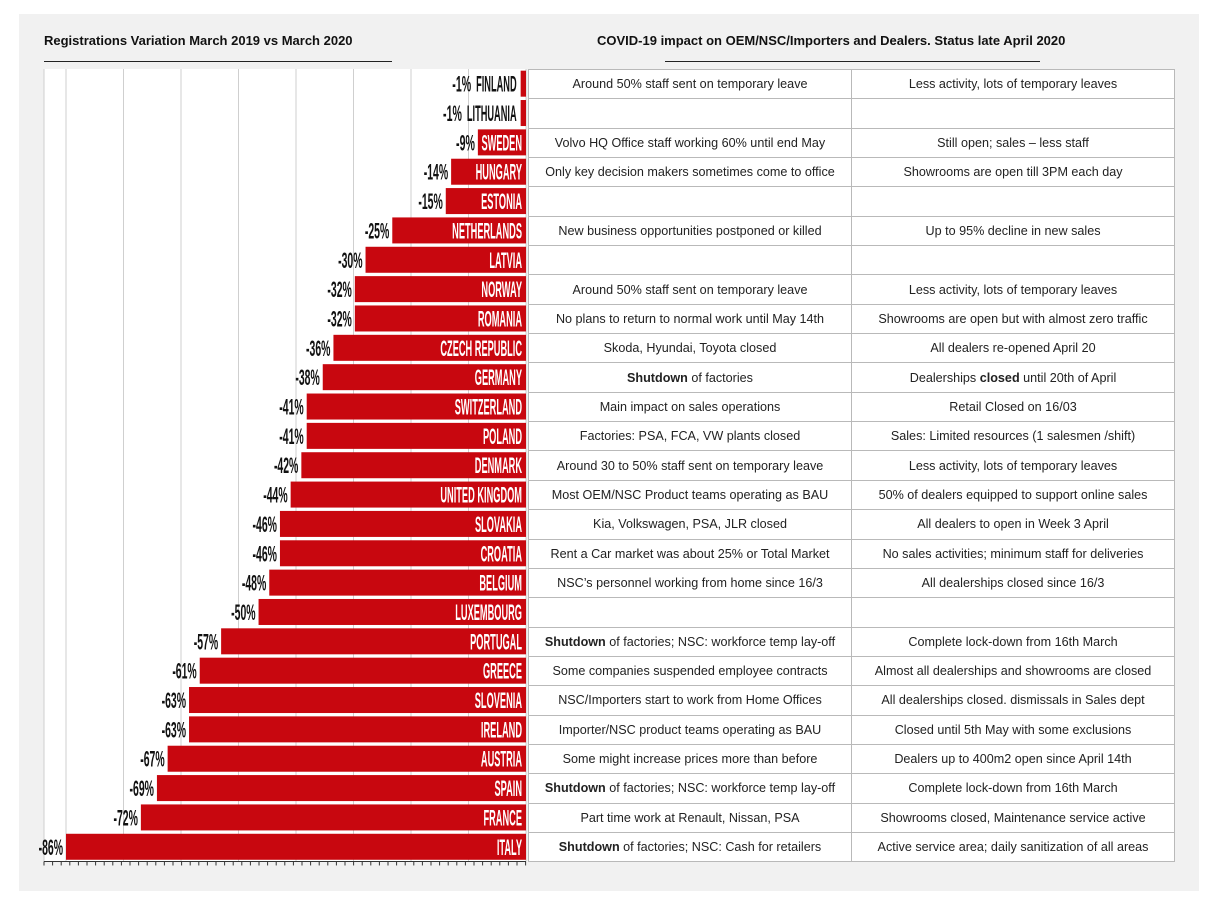 The height and width of the screenshot is (909, 1218). What do you see at coordinates (492, 113) in the screenshot?
I see `country-label: LITHUANIA` at bounding box center [492, 113].